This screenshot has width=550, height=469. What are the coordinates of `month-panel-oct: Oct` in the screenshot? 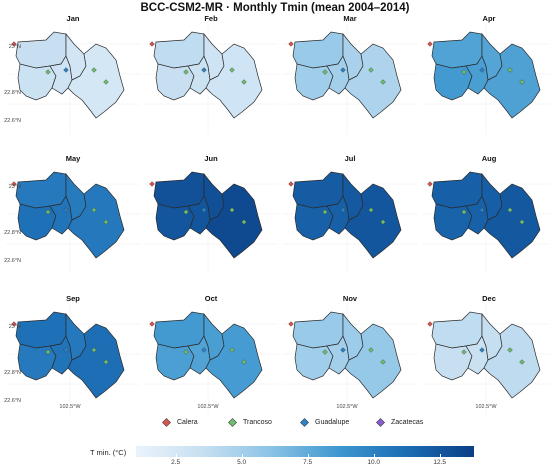 It's located at (211, 357).